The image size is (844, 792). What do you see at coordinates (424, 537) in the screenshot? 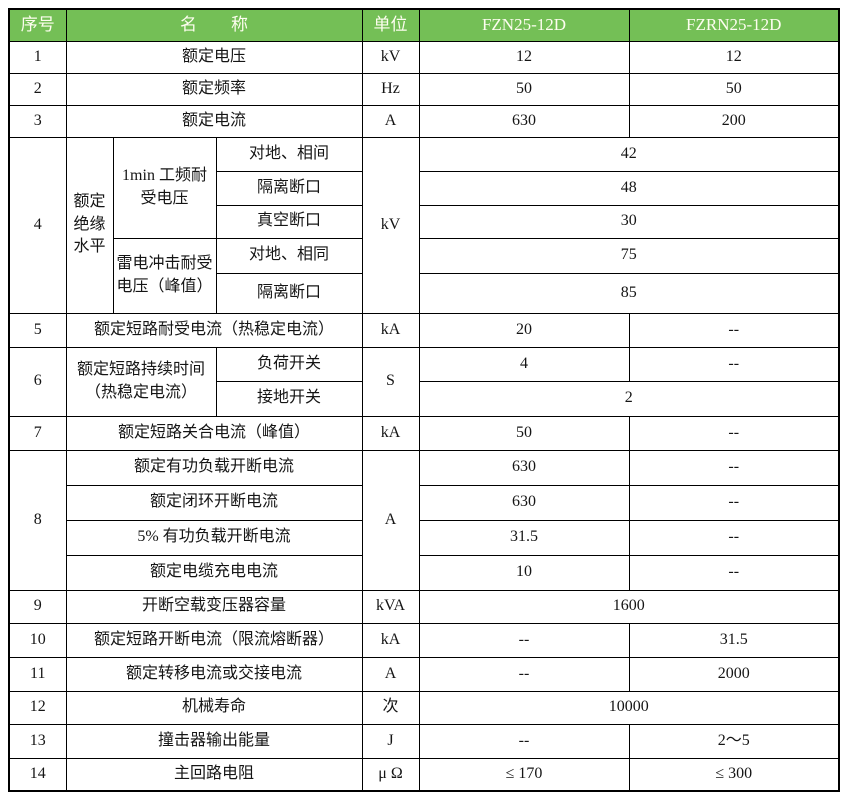
I see `table-row: 5% 有功负载开断电流 31.5 --` at bounding box center [424, 537].